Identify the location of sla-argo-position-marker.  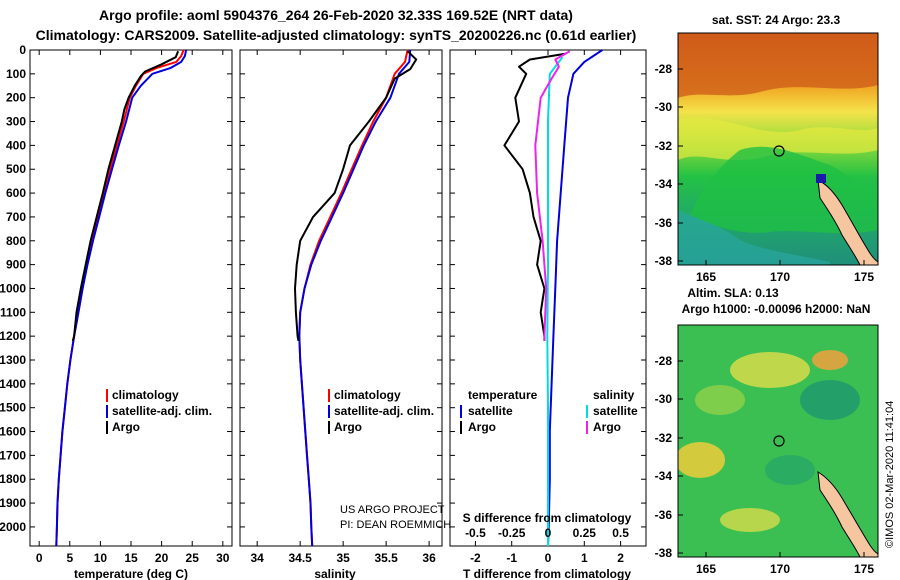
(779, 441).